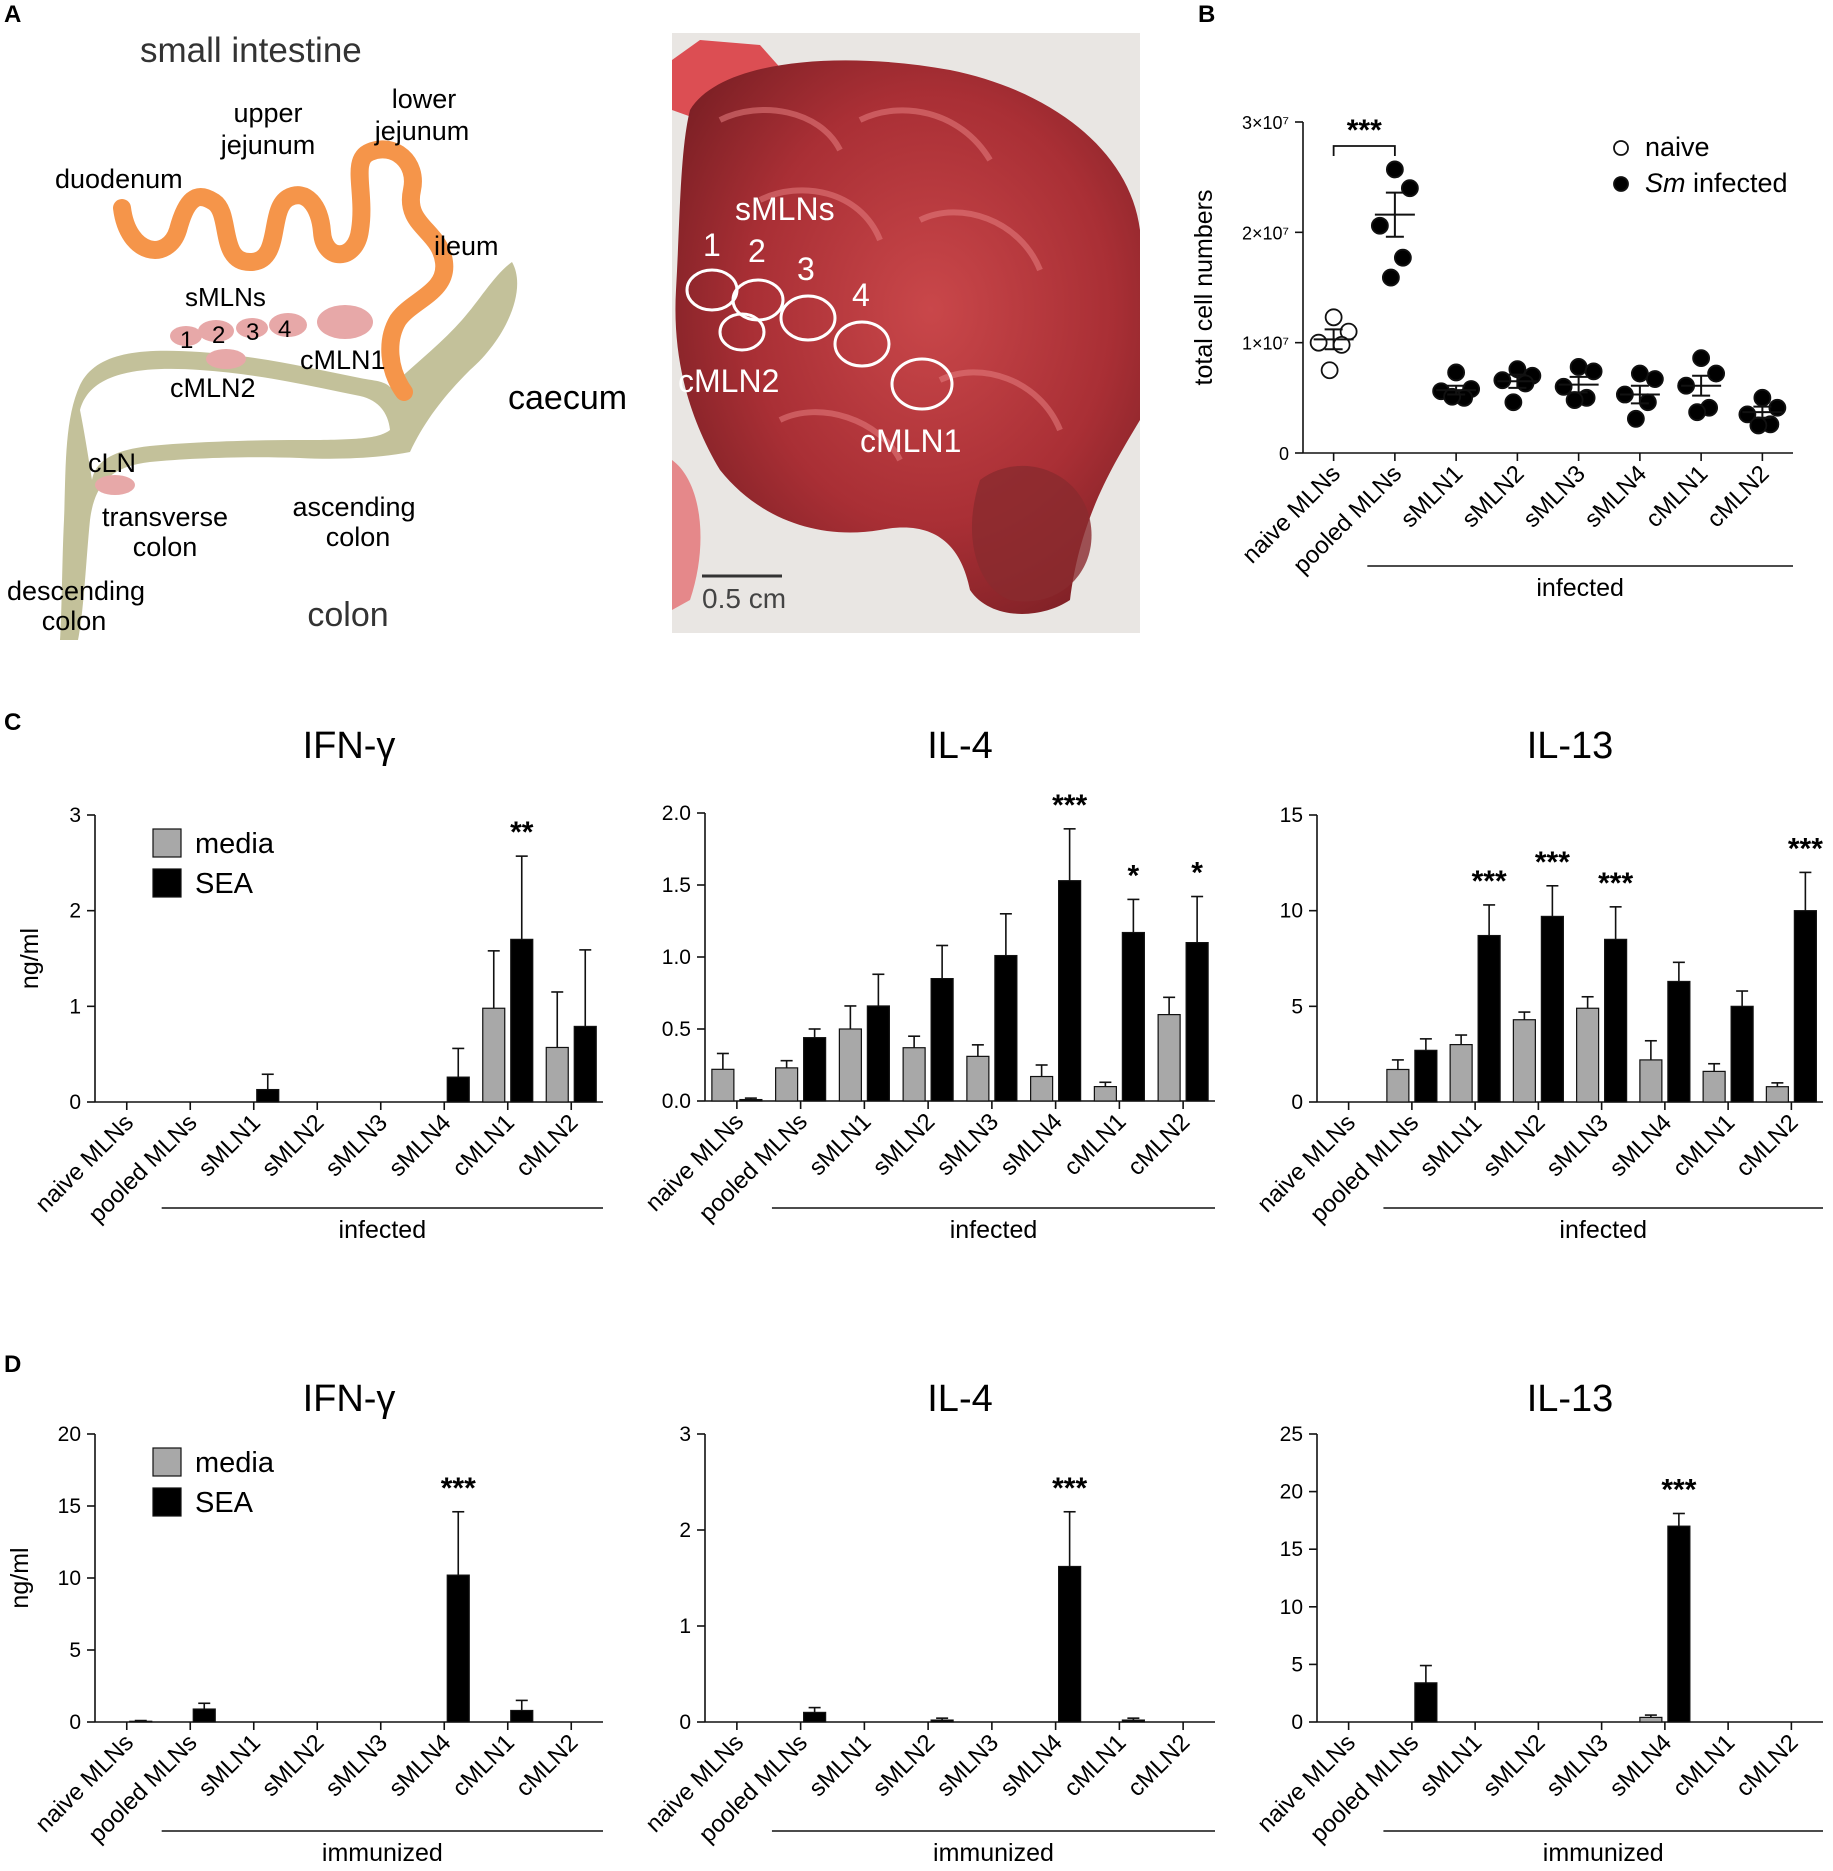 The width and height of the screenshot is (1833, 1871). What do you see at coordinates (1197, 1021) in the screenshot?
I see `c2-bar-sea-cmln2` at bounding box center [1197, 1021].